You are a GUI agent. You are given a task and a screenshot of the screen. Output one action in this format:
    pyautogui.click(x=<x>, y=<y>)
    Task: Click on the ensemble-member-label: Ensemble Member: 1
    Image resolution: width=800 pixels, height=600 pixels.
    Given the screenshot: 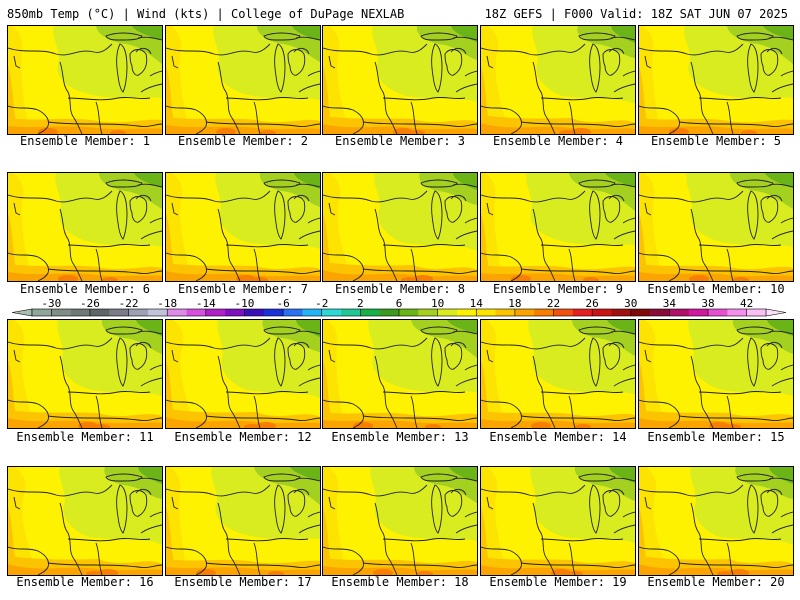 What is the action you would take?
    pyautogui.click(x=85, y=141)
    